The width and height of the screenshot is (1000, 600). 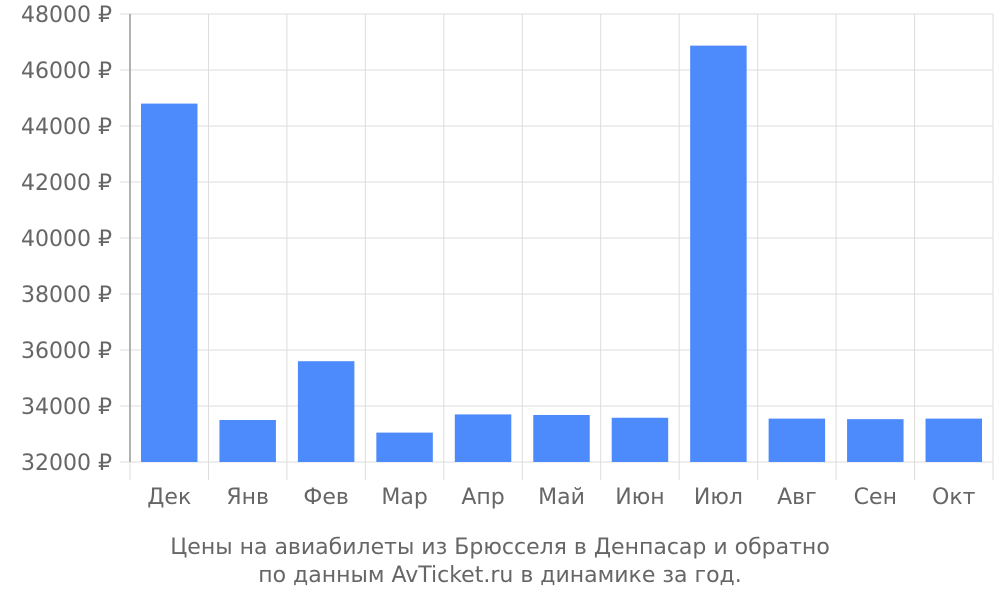 I want to click on bar-Дек, so click(x=169, y=282).